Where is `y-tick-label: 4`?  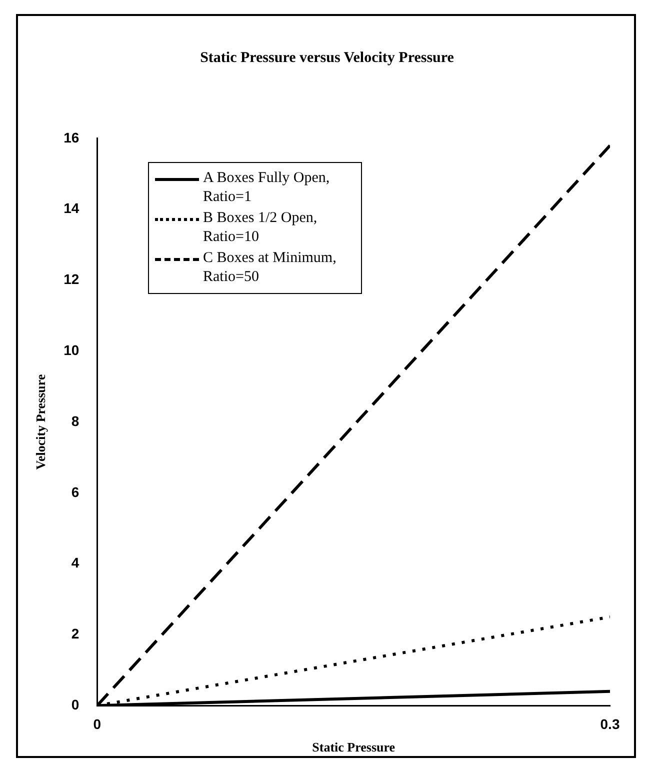 y-tick-label: 4 is located at coordinates (75, 562).